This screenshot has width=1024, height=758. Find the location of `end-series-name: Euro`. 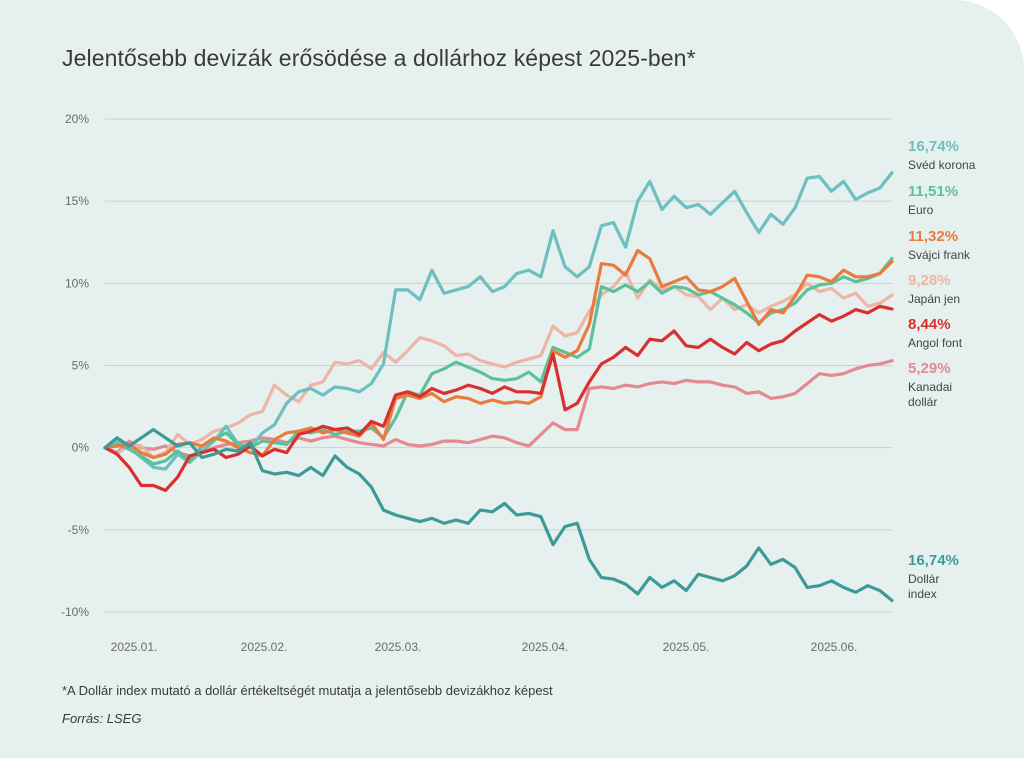

end-series-name: Euro is located at coordinates (921, 210).